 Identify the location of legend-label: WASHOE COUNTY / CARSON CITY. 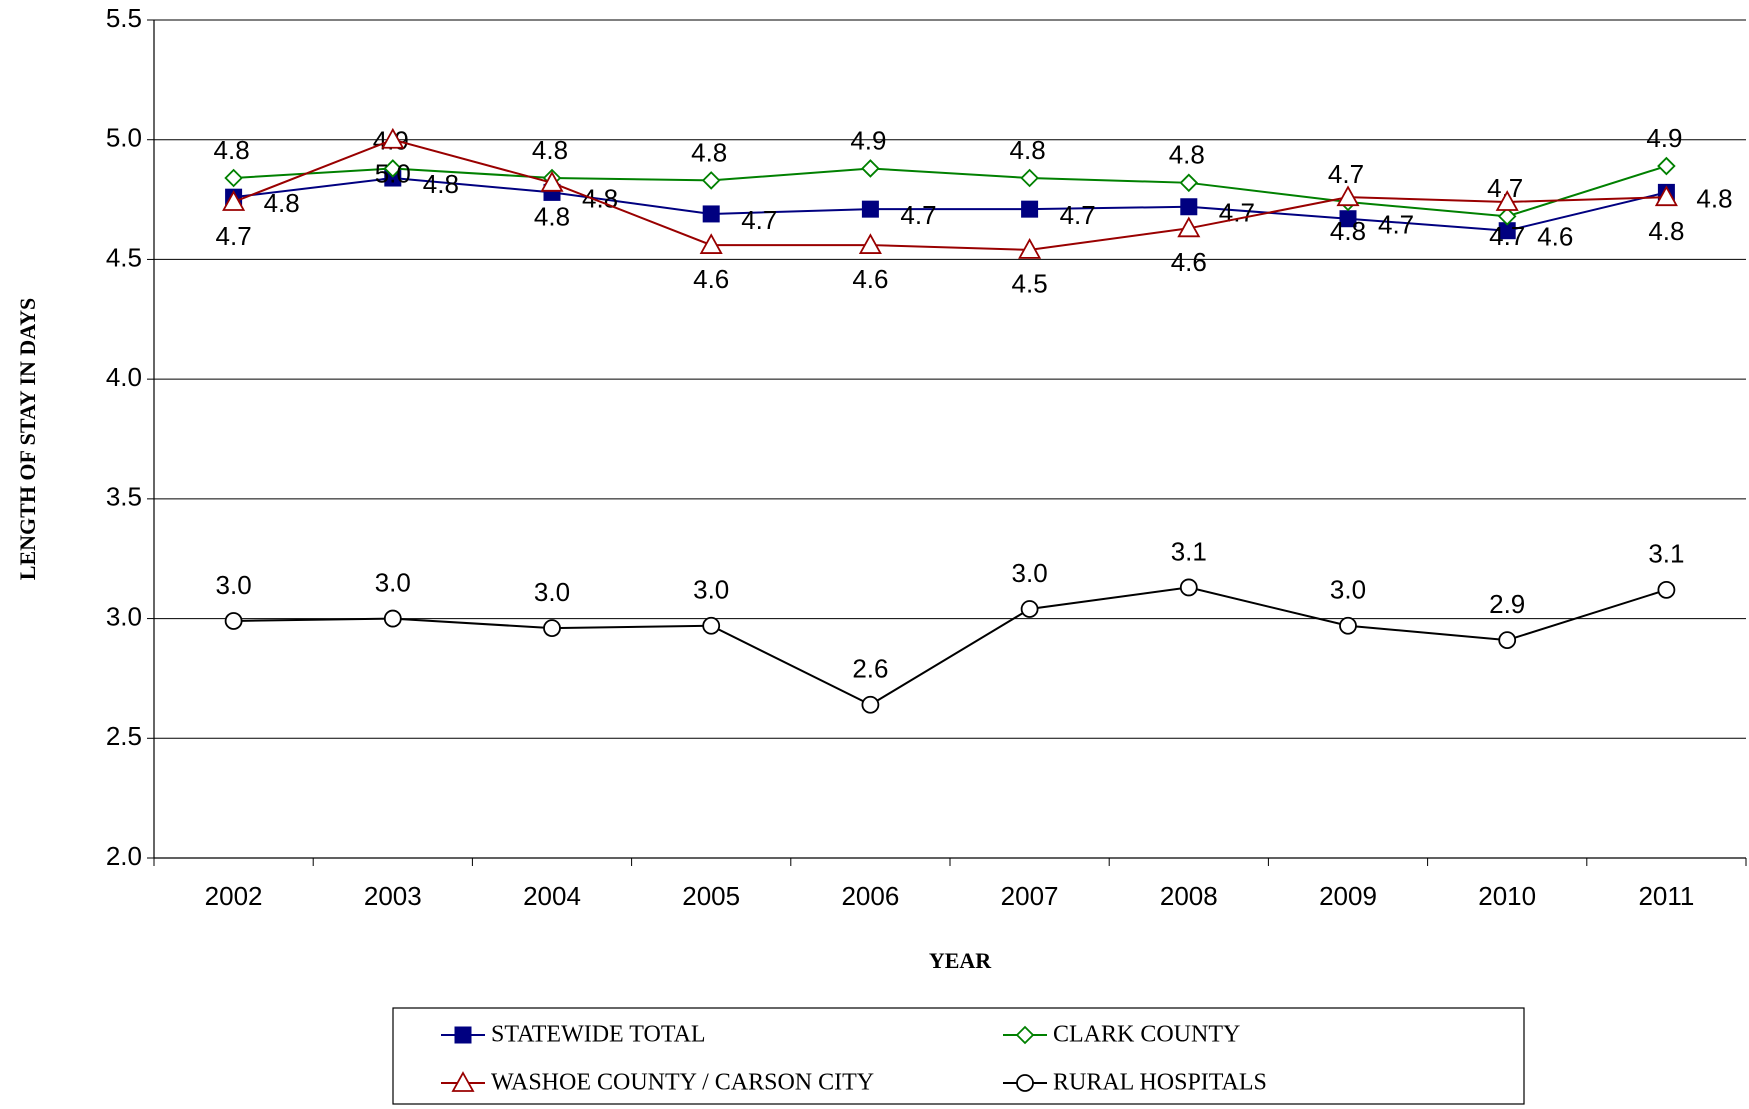
(682, 1083).